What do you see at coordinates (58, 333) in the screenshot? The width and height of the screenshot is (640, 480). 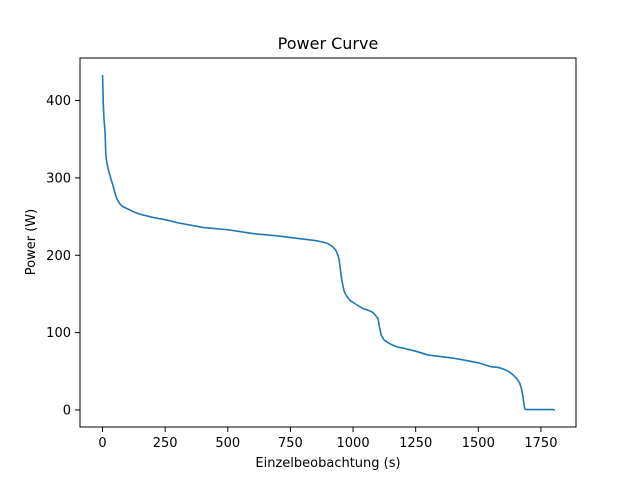 I see `y-tick-label: 100` at bounding box center [58, 333].